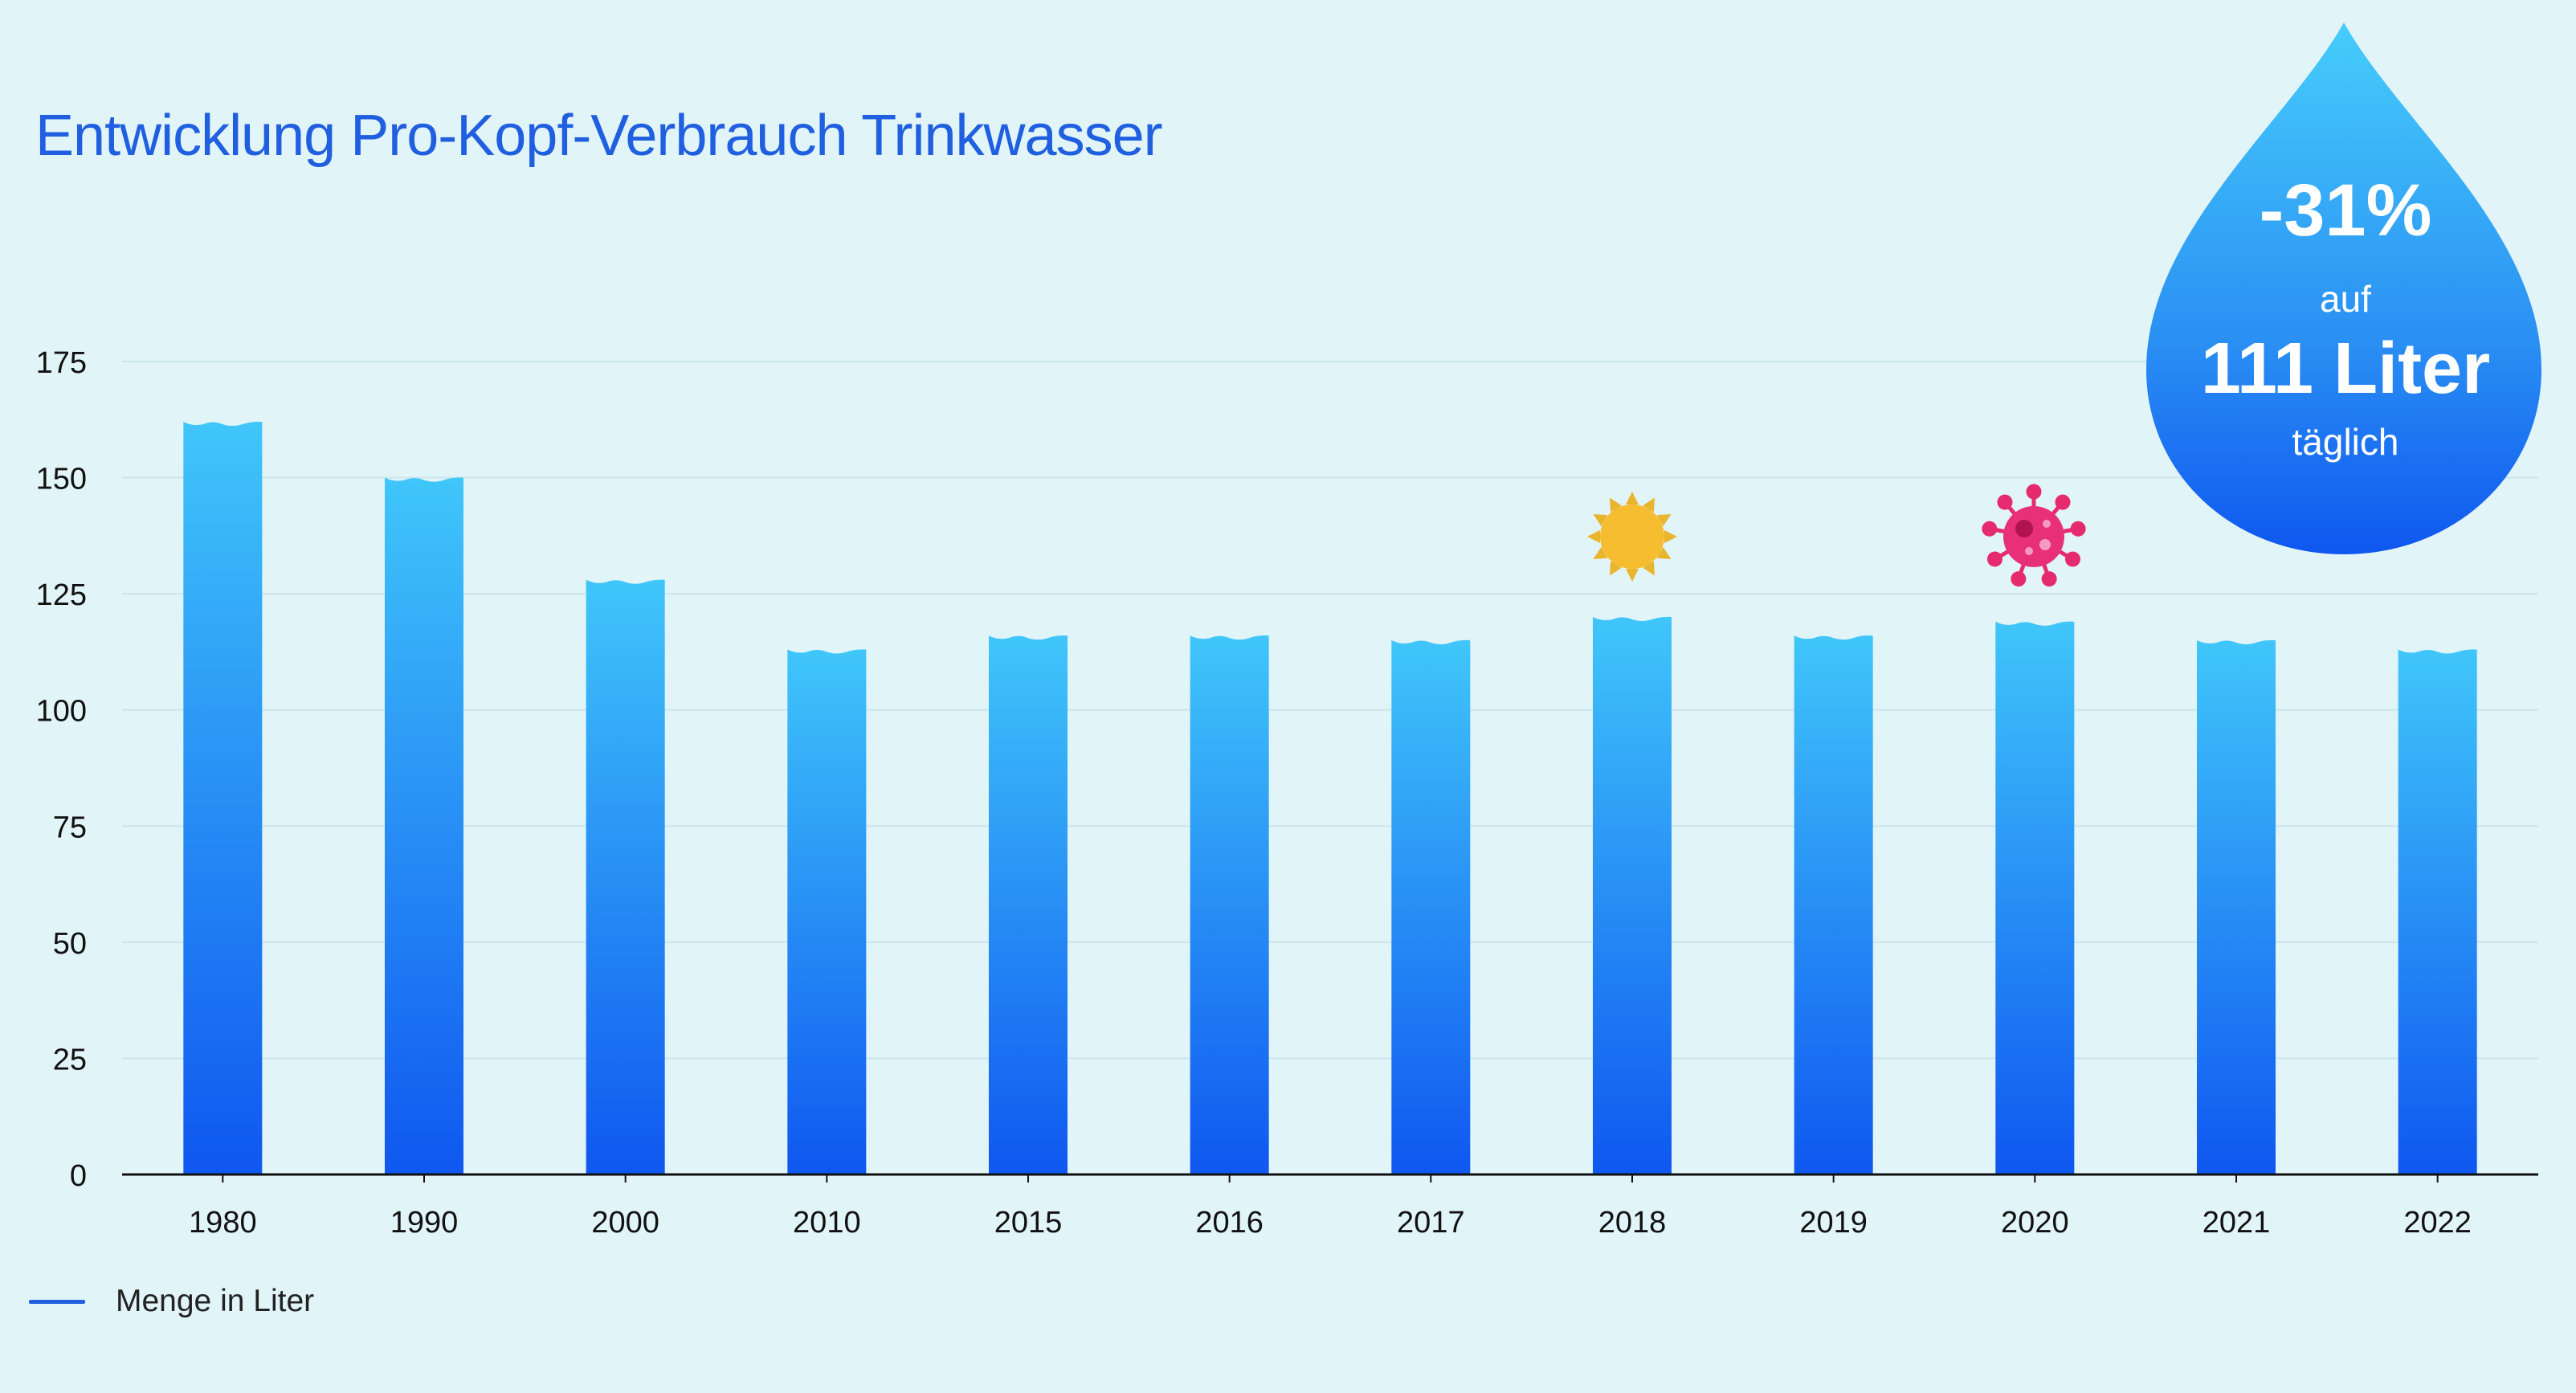 The width and height of the screenshot is (2576, 1393). Describe the element at coordinates (2236, 1223) in the screenshot. I see `x-tick-label: 2021` at that location.